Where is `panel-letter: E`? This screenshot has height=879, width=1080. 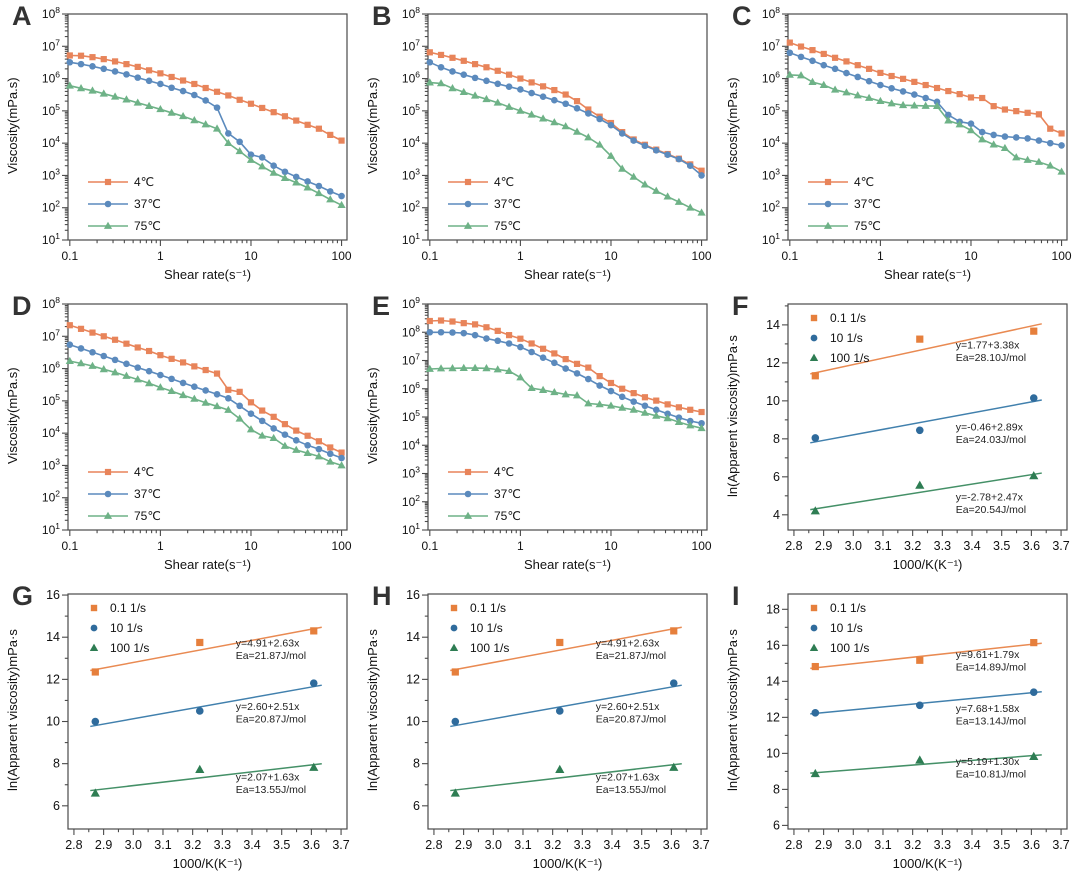
panel-letter: E is located at coordinates (381, 306).